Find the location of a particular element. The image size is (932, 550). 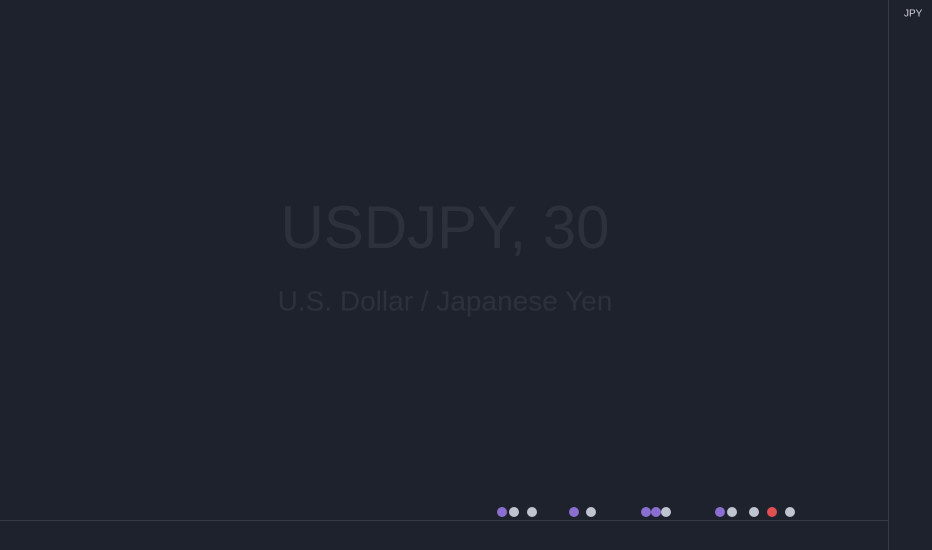

event-icons is located at coordinates (646, 512).